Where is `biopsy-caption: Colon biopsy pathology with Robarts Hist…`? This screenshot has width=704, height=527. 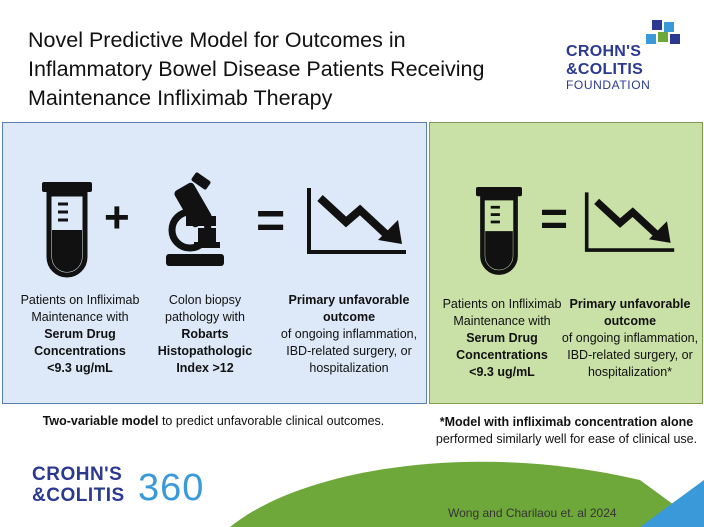
biopsy-caption: Colon biopsy pathology with Robarts Hist… is located at coordinates (205, 334).